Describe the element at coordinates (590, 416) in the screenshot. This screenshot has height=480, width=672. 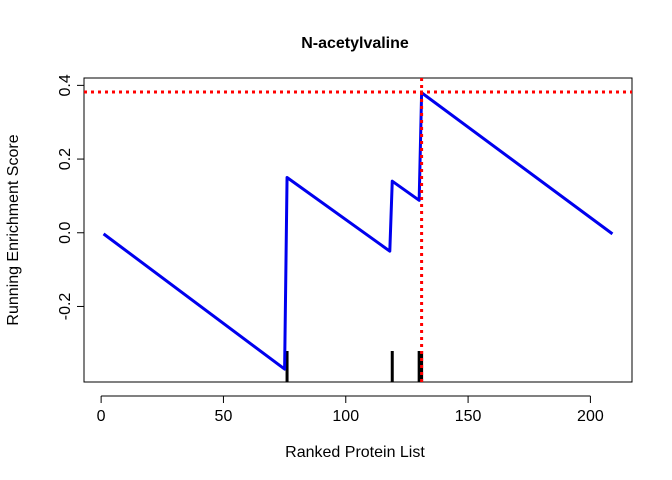
I see `x-tick-label: 200` at that location.